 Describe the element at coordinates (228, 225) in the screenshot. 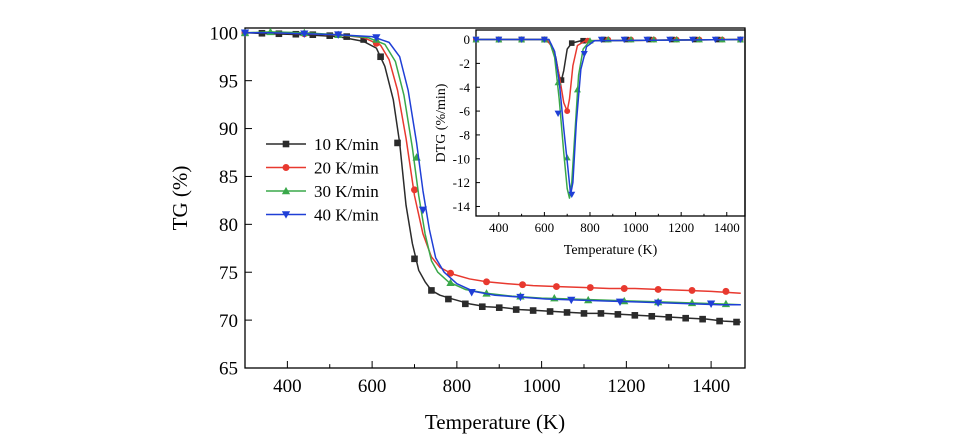

I see `main-y-tick-label: 80` at that location.